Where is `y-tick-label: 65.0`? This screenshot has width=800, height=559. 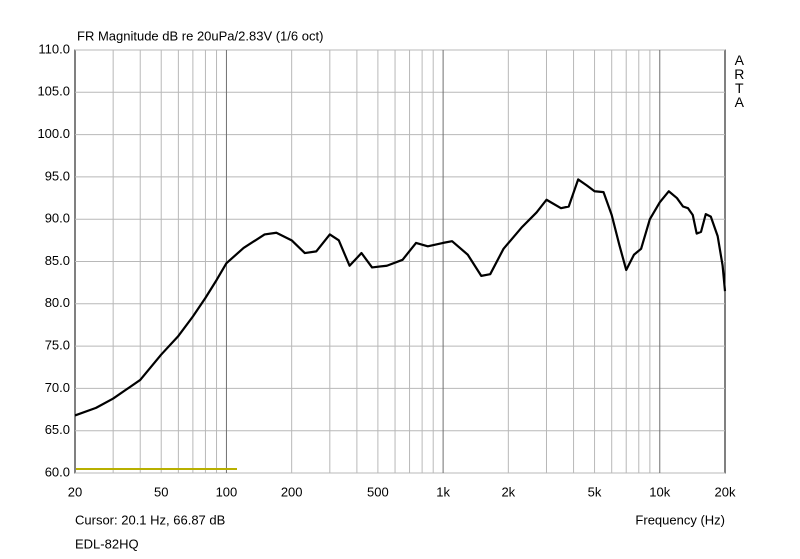
y-tick-label: 65.0 is located at coordinates (57, 429).